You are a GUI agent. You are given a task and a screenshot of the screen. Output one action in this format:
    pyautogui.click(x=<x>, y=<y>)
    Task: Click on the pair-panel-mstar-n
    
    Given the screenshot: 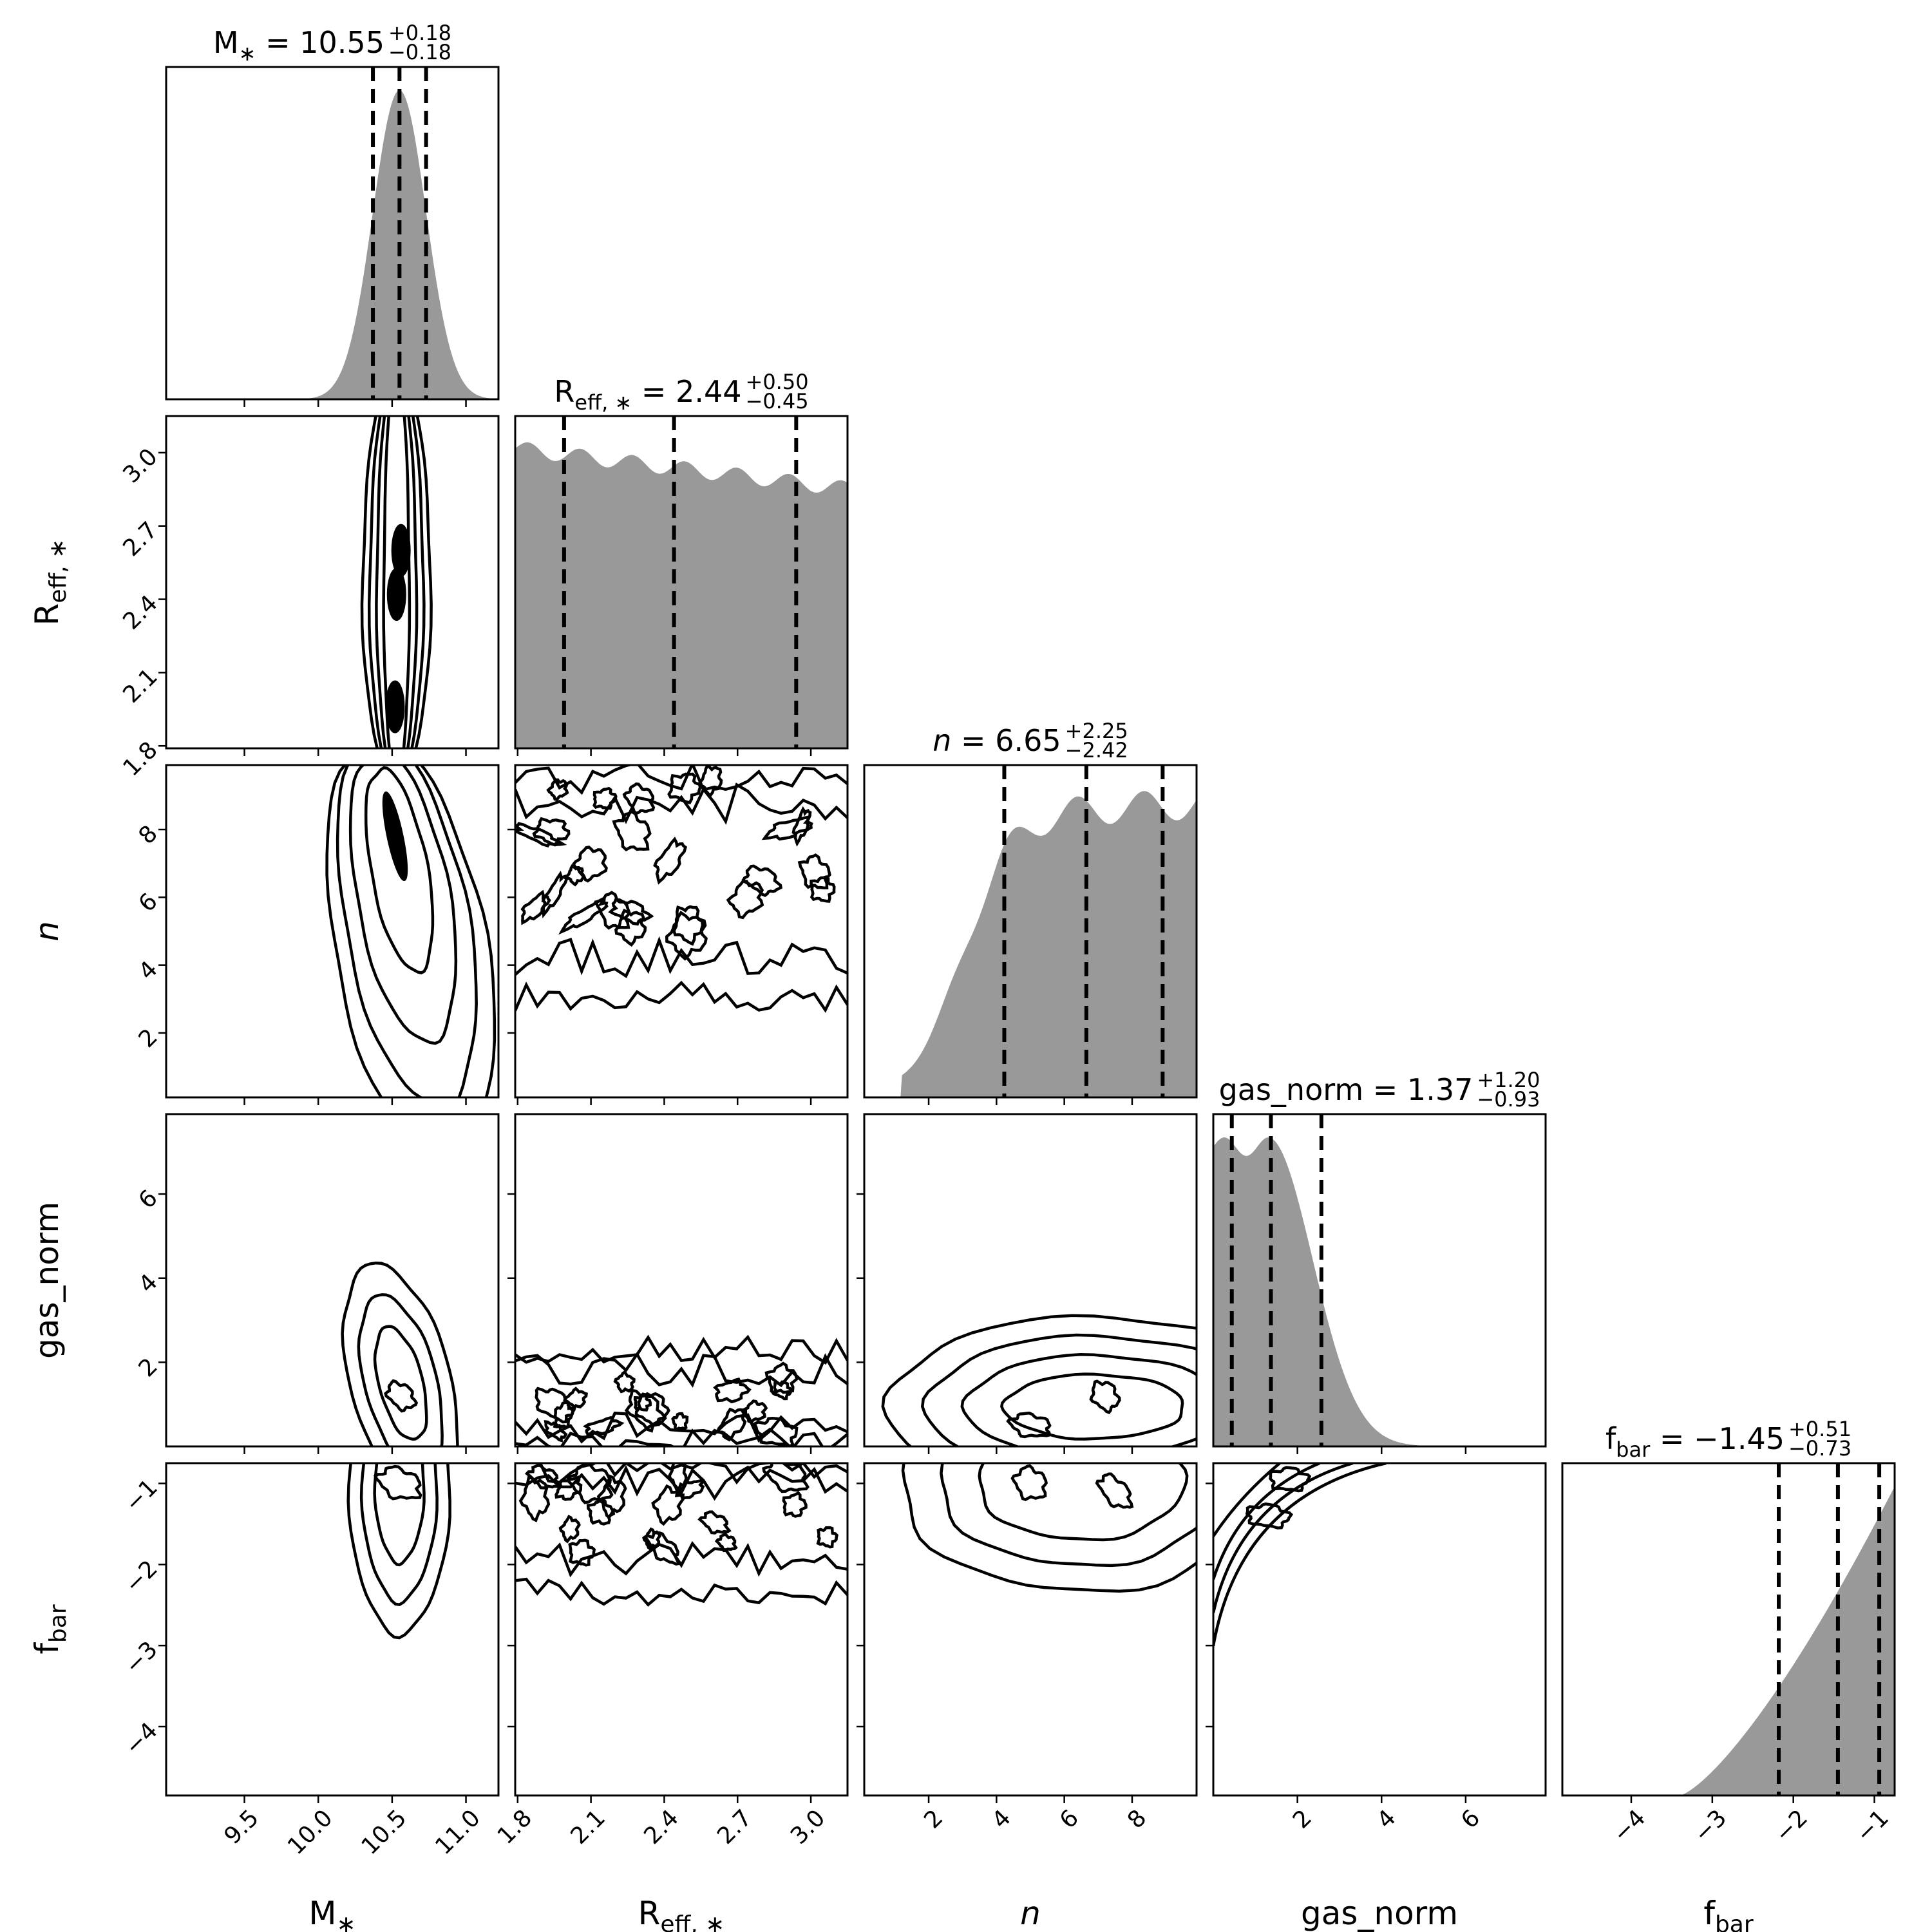 What is the action you would take?
    pyautogui.click(x=333, y=932)
    